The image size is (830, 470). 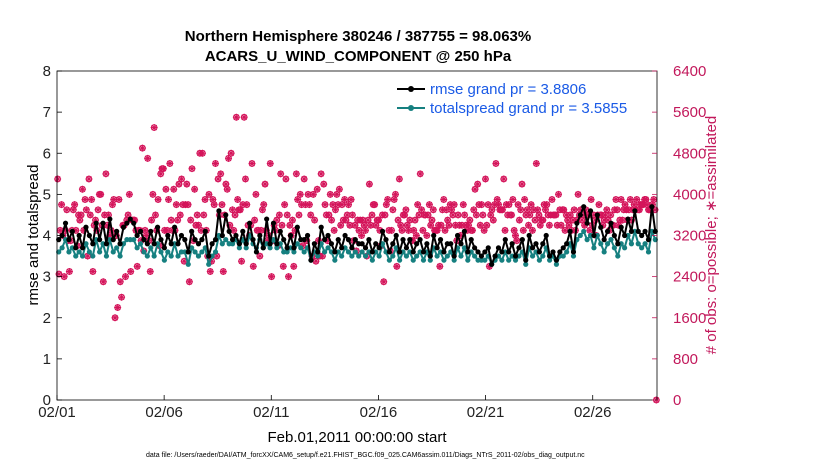 I want to click on left-tick-label: 1, so click(x=47, y=359).